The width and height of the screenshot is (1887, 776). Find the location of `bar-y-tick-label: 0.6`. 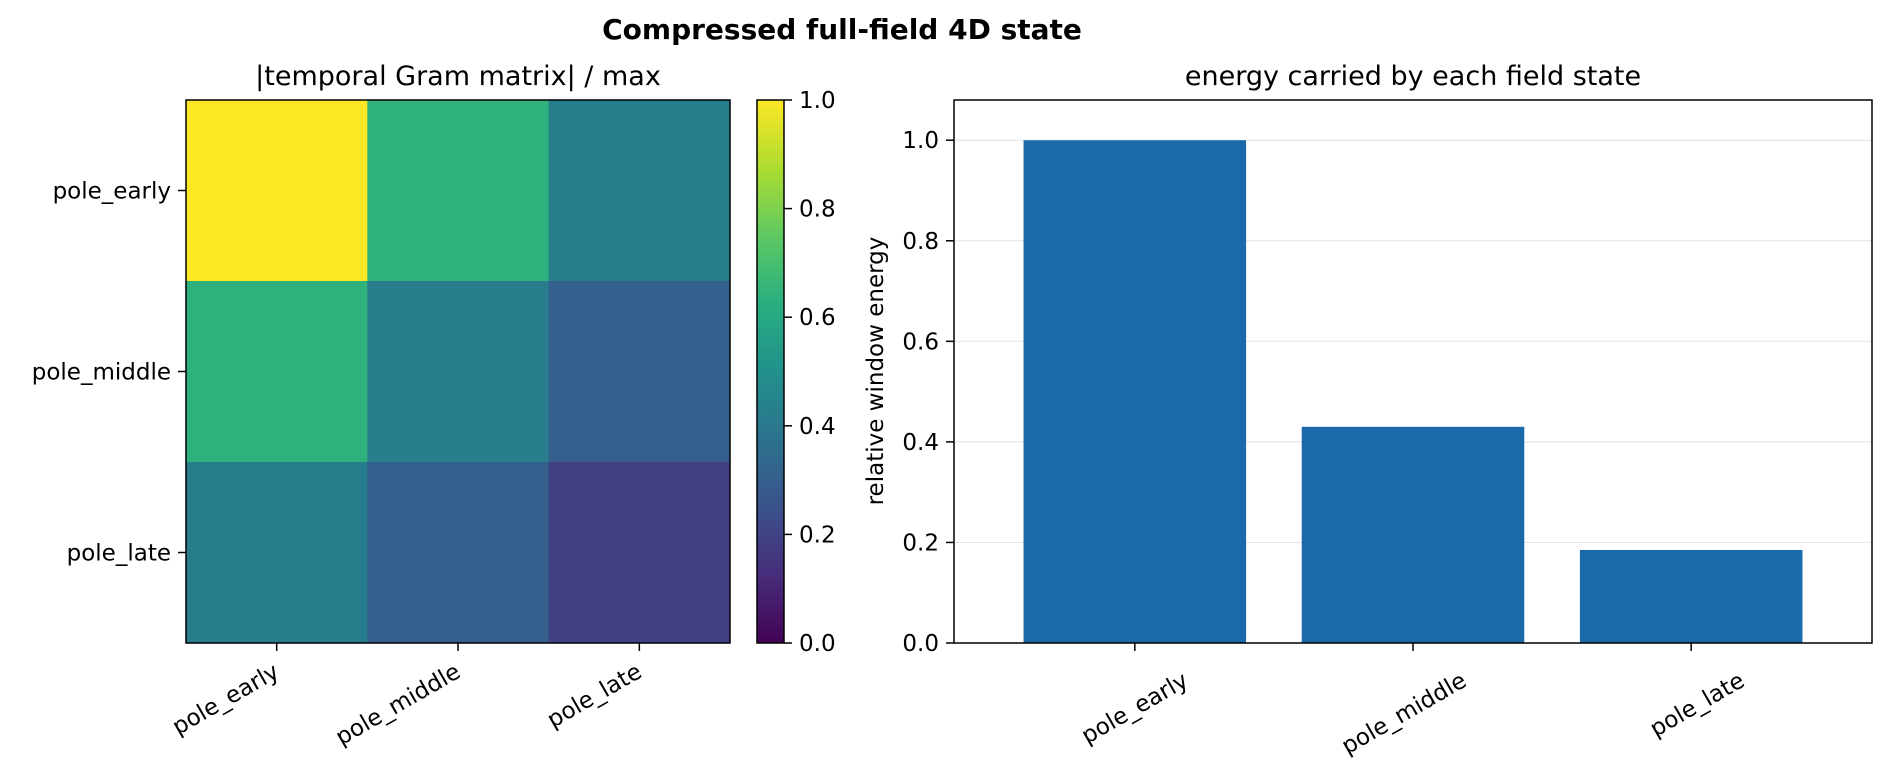

bar-y-tick-label: 0.6 is located at coordinates (920, 342).